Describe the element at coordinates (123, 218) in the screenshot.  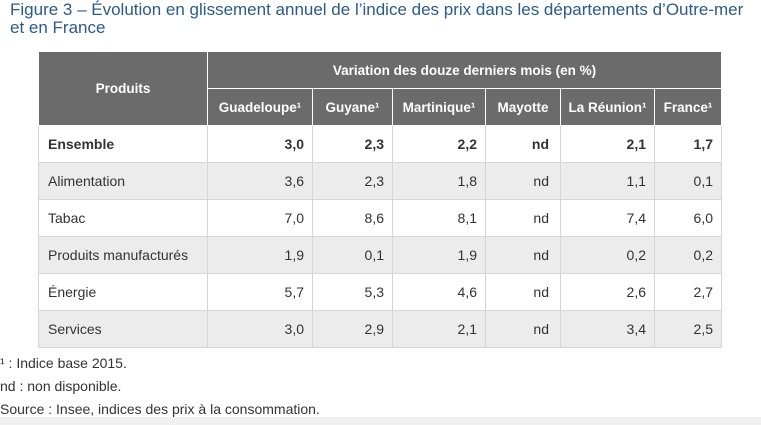
I see `row-label: Tabac` at that location.